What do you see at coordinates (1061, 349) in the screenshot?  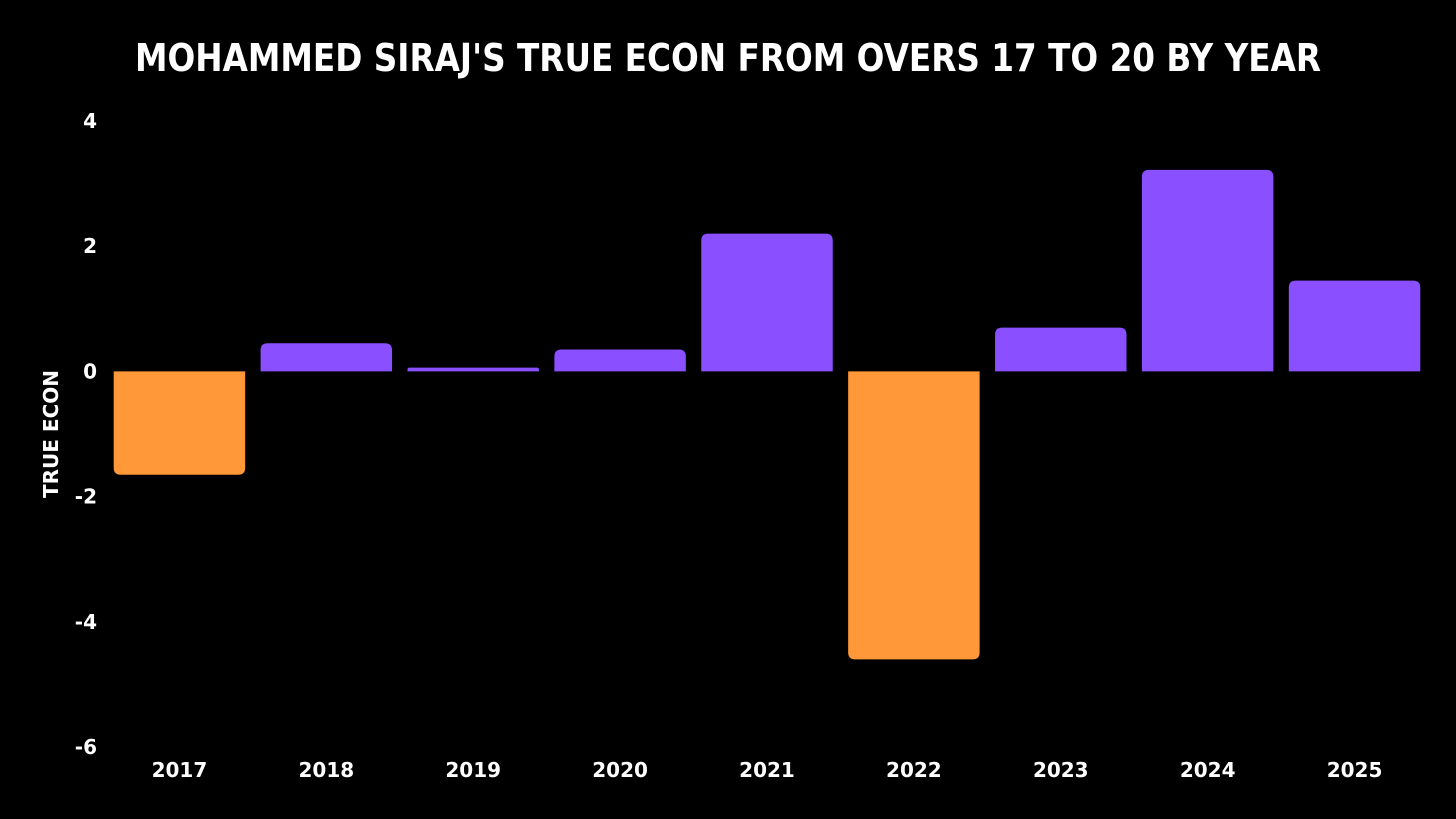 I see `bar-2023` at bounding box center [1061, 349].